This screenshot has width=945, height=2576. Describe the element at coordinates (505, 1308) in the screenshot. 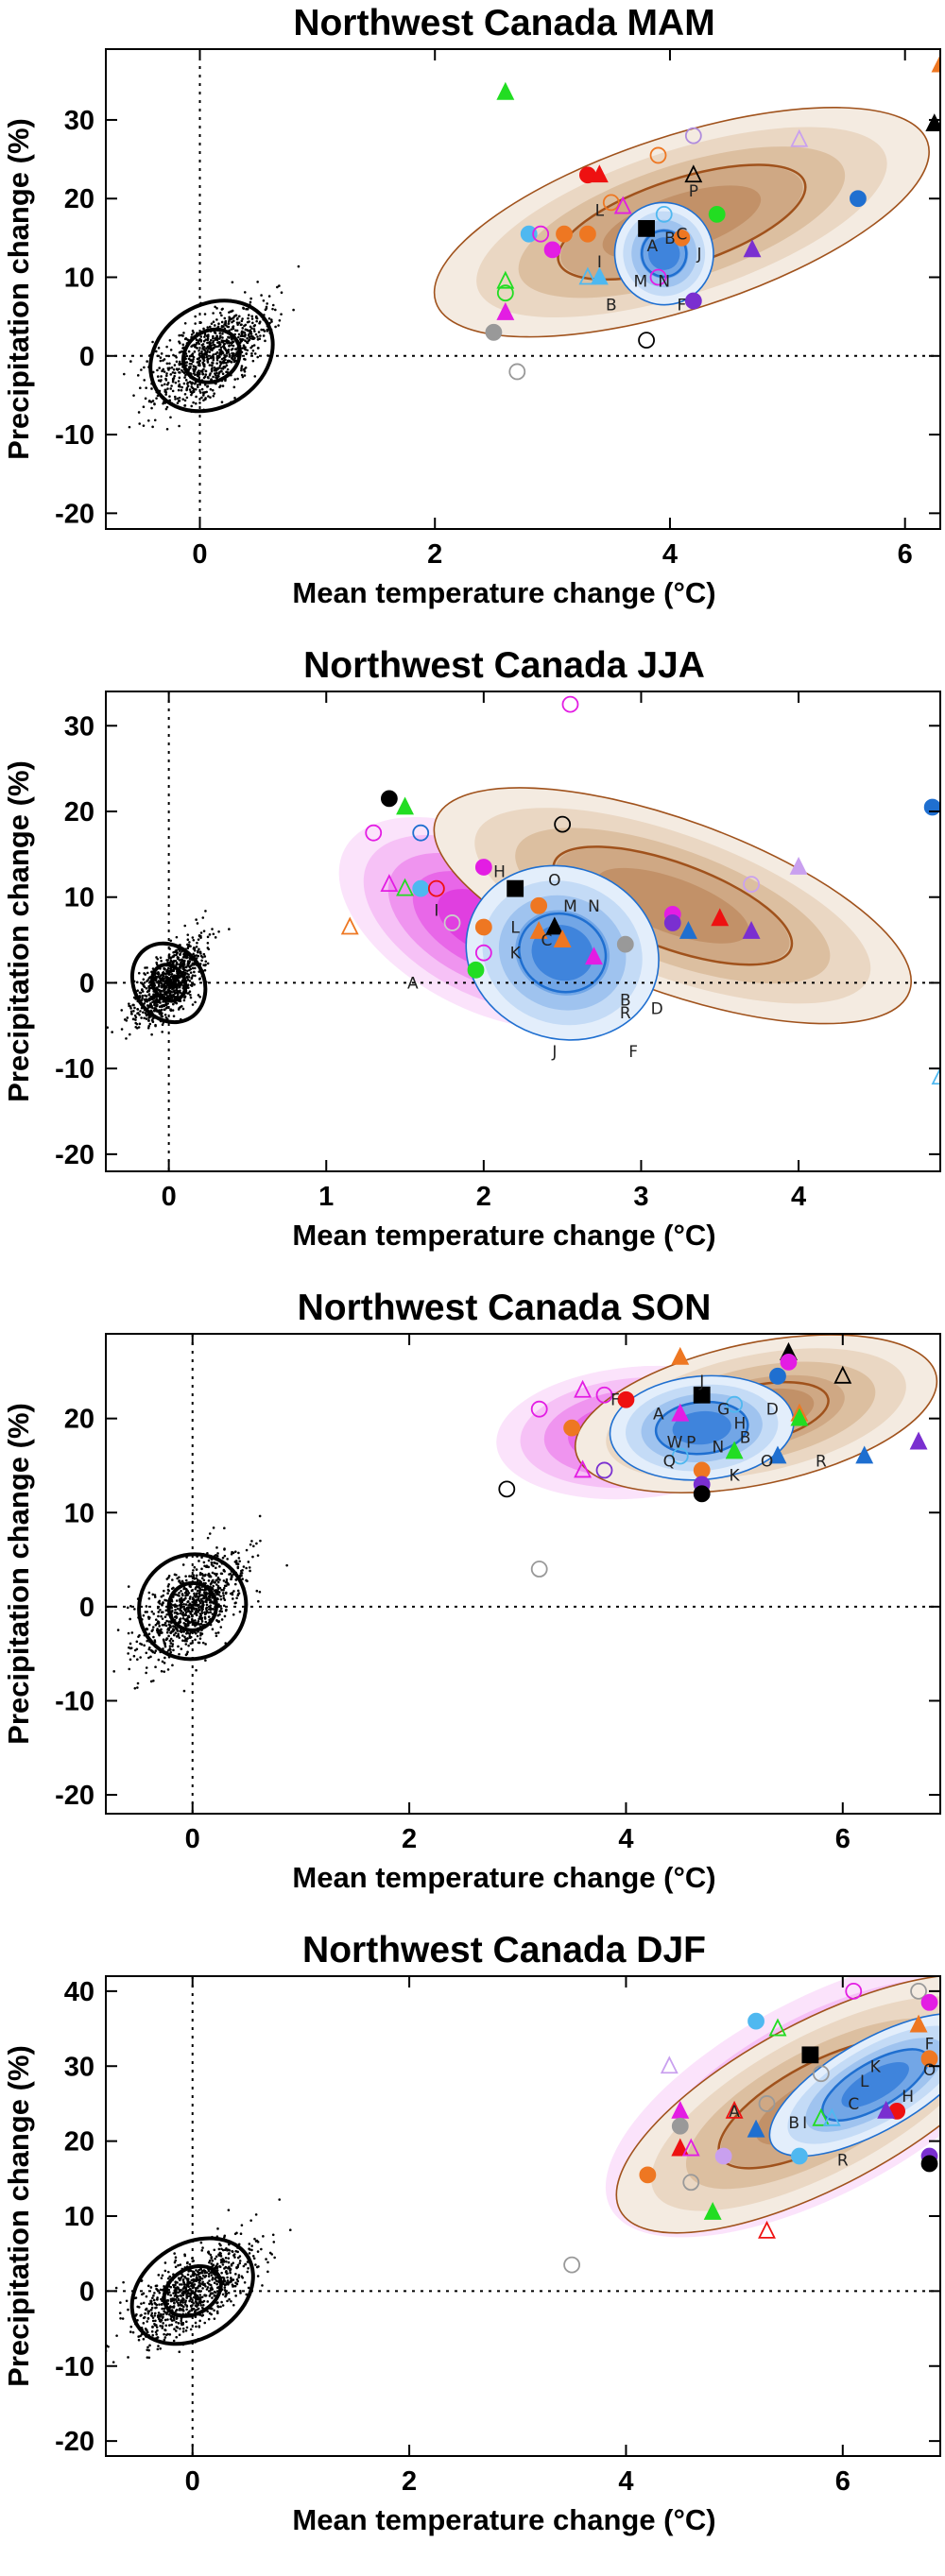

I see `chart-title: Northwest Canada SON` at that location.